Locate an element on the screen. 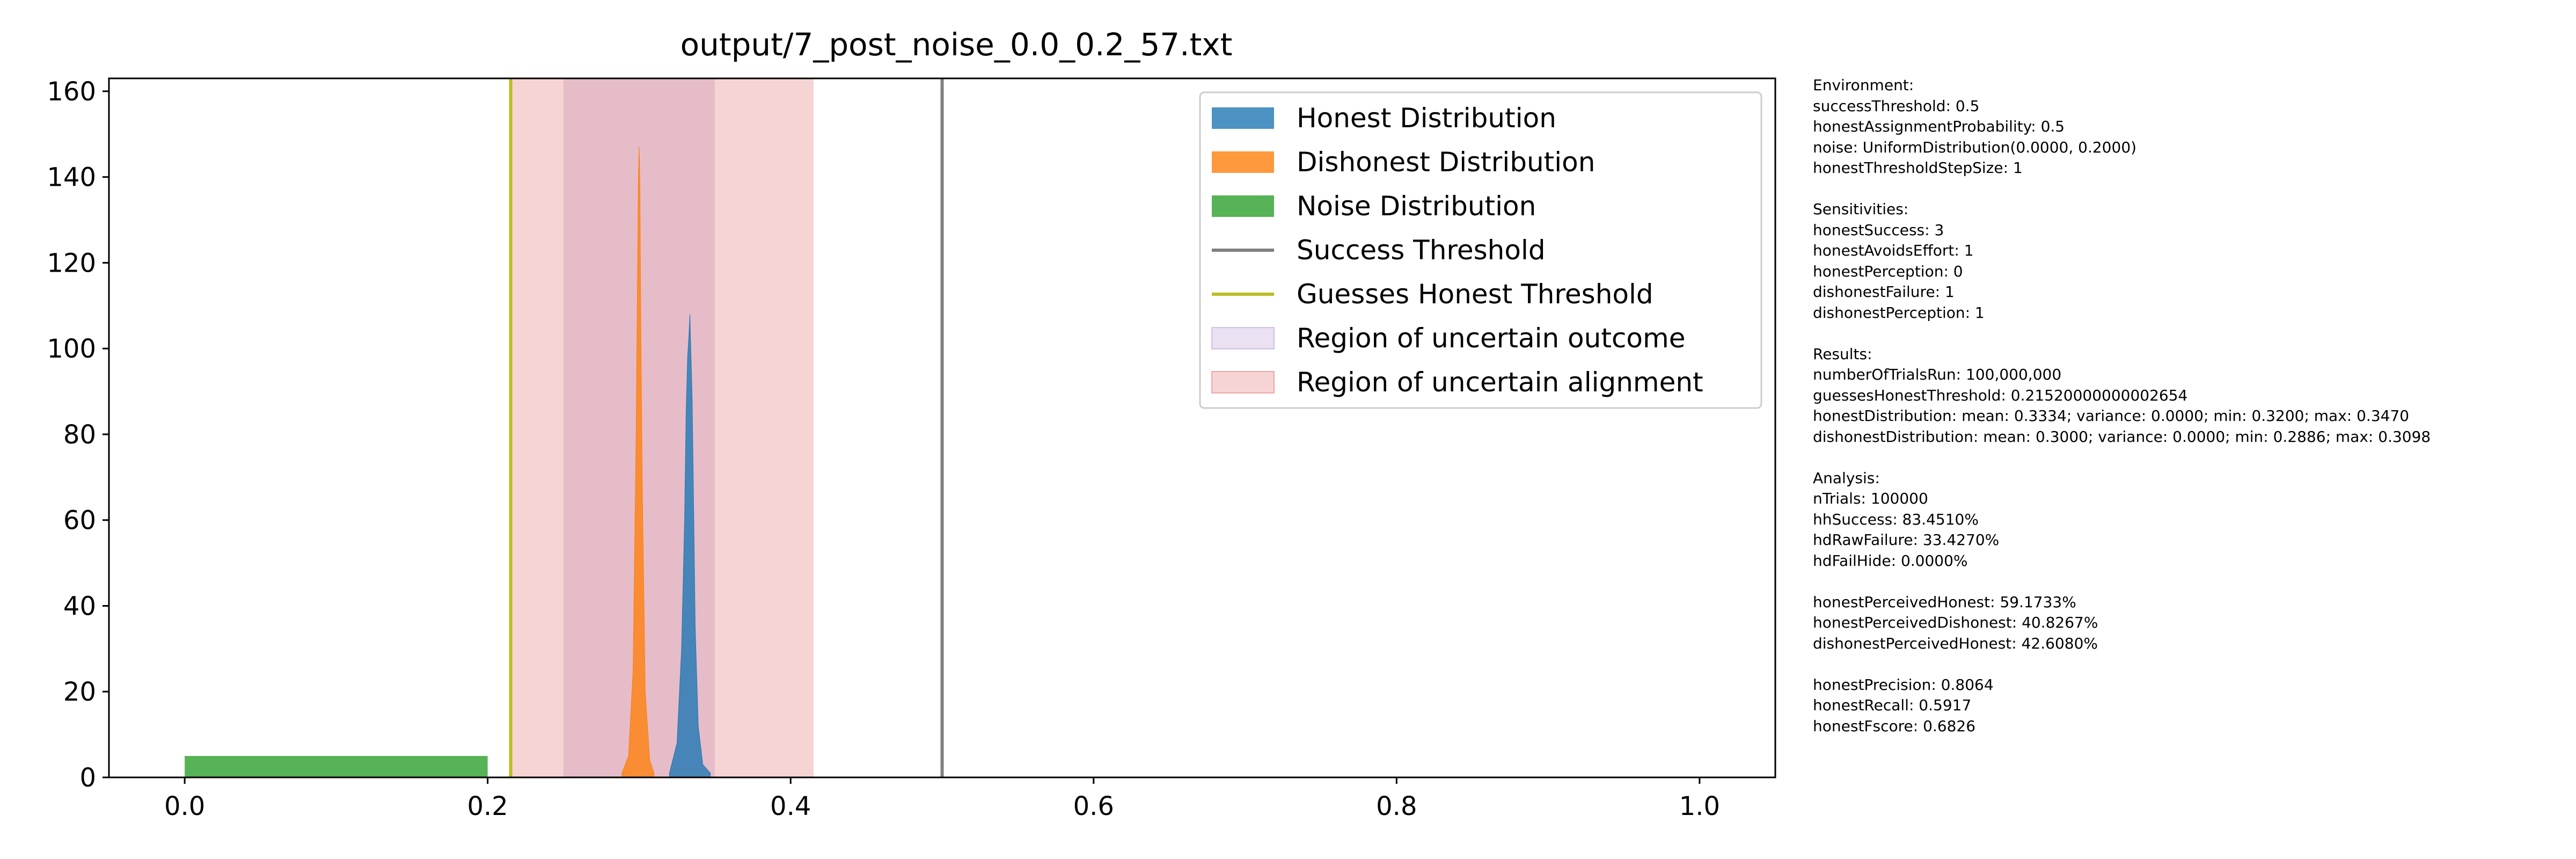  stats-line: hhSuccess: 83.4510% is located at coordinates (1896, 519).